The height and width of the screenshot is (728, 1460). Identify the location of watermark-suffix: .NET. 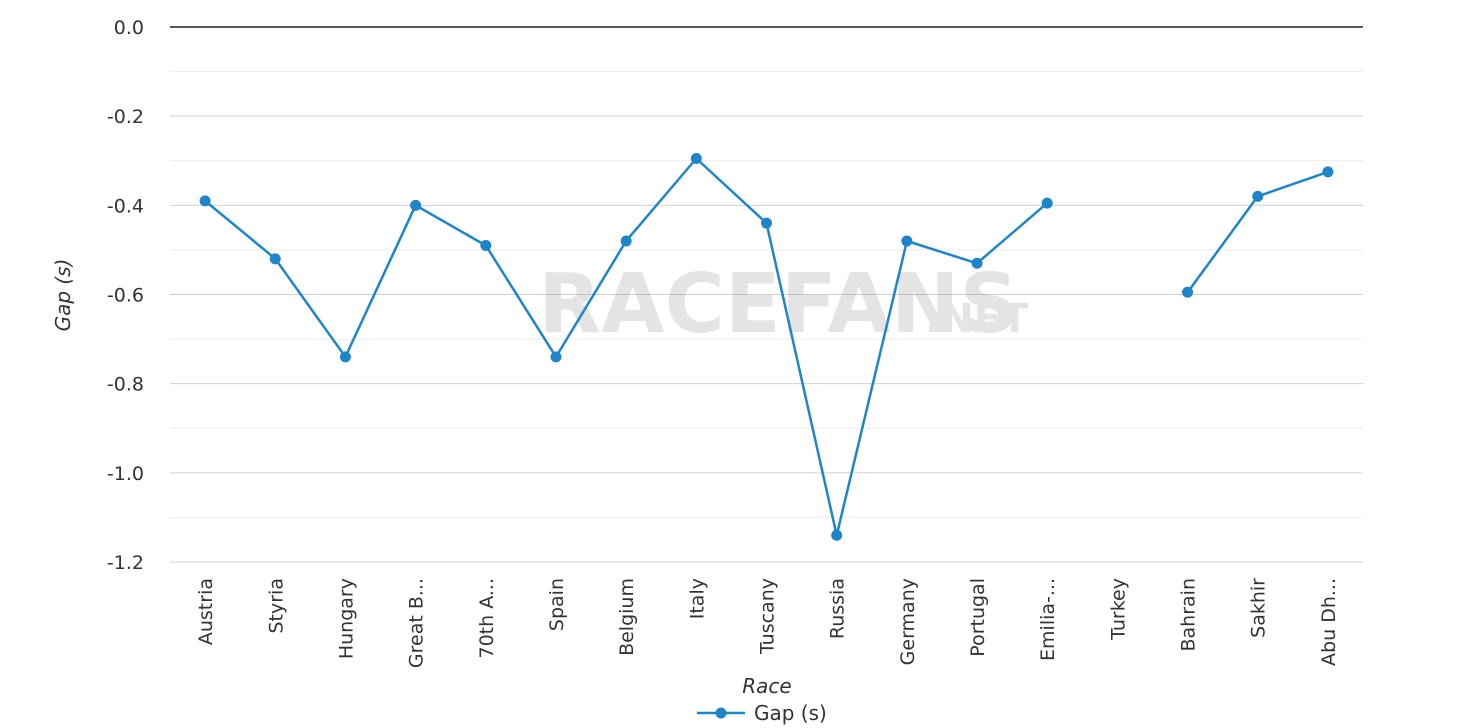
(977, 319).